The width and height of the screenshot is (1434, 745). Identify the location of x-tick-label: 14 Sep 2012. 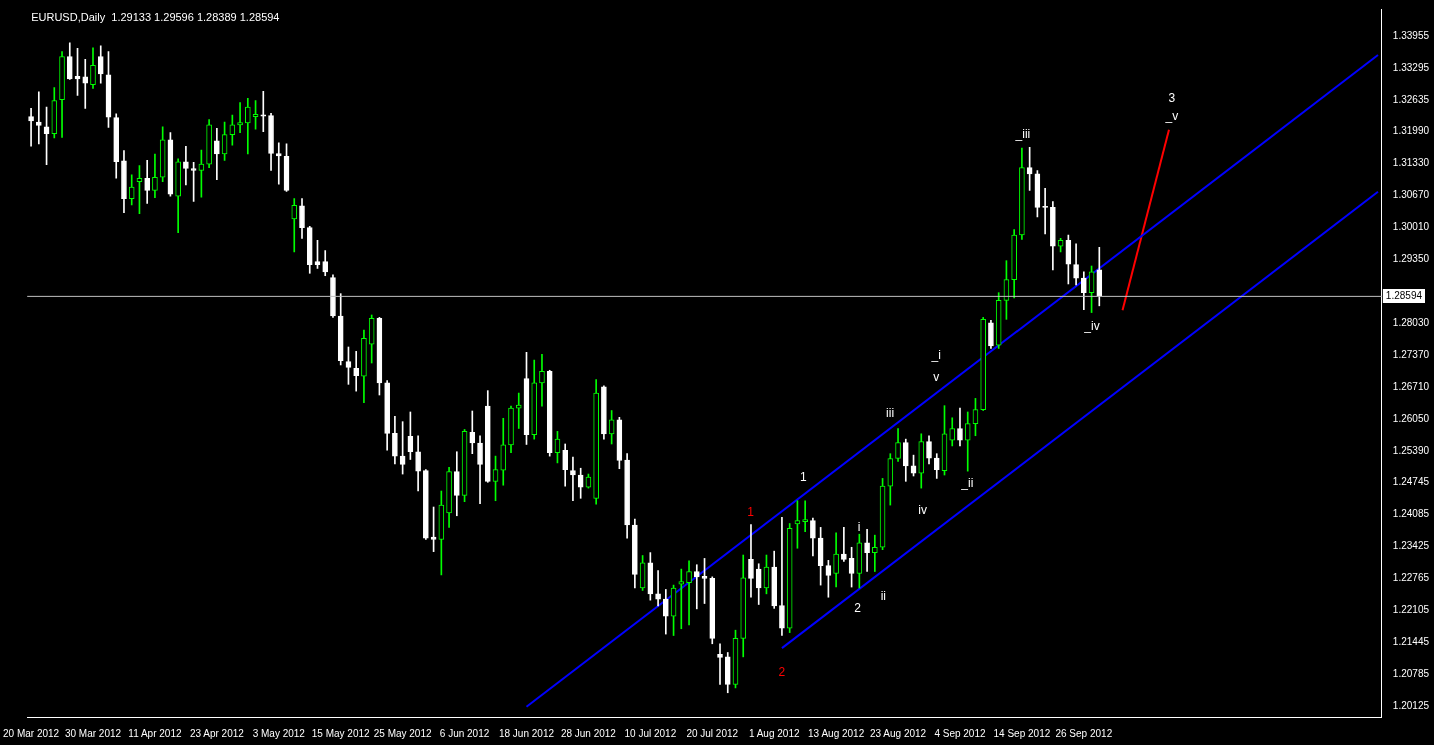
(1022, 733).